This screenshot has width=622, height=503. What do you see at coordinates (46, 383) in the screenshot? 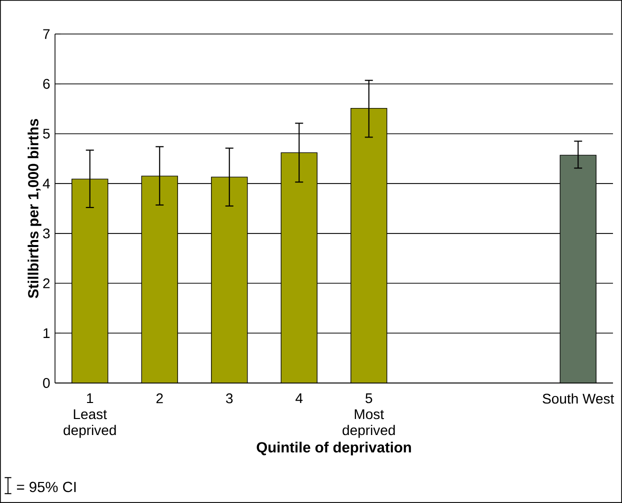
I see `y-tick-label: 0` at bounding box center [46, 383].